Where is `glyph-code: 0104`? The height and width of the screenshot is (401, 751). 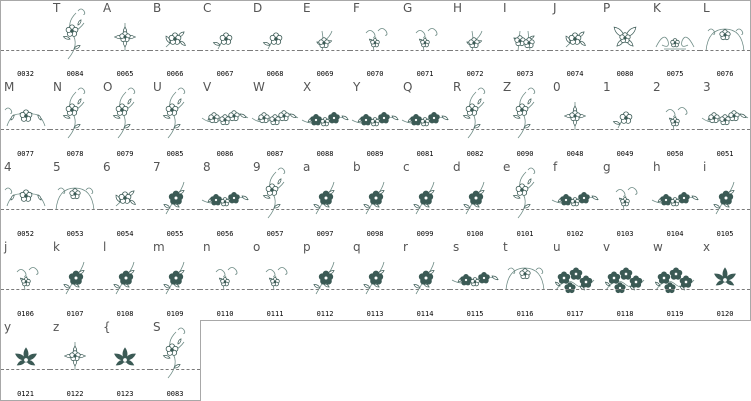
glyph-code: 0104 is located at coordinates (675, 234).